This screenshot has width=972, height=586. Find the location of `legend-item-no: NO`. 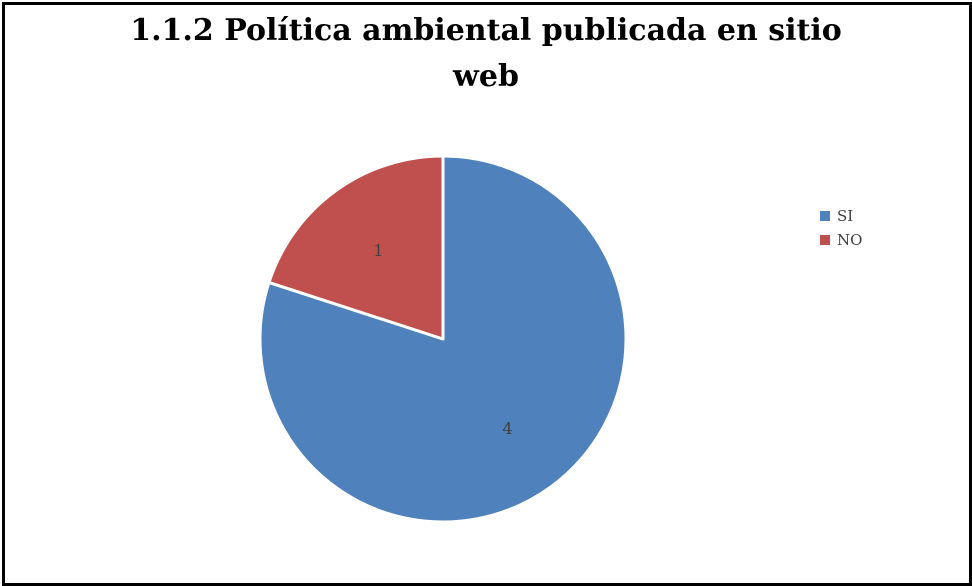

legend-item-no: NO is located at coordinates (841, 240).